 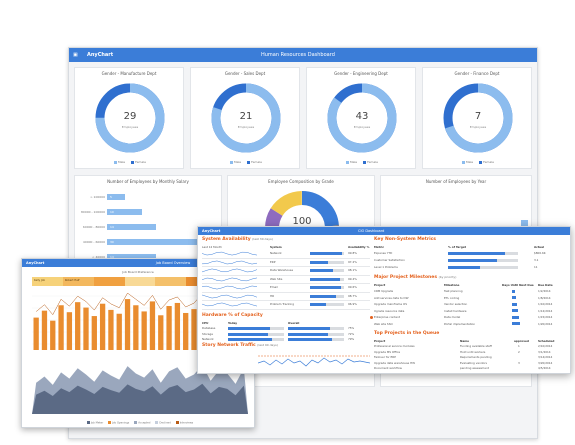 What do you see at coordinates (351, 333) in the screenshot?
I see `capacity-pct: 72%` at bounding box center [351, 333].